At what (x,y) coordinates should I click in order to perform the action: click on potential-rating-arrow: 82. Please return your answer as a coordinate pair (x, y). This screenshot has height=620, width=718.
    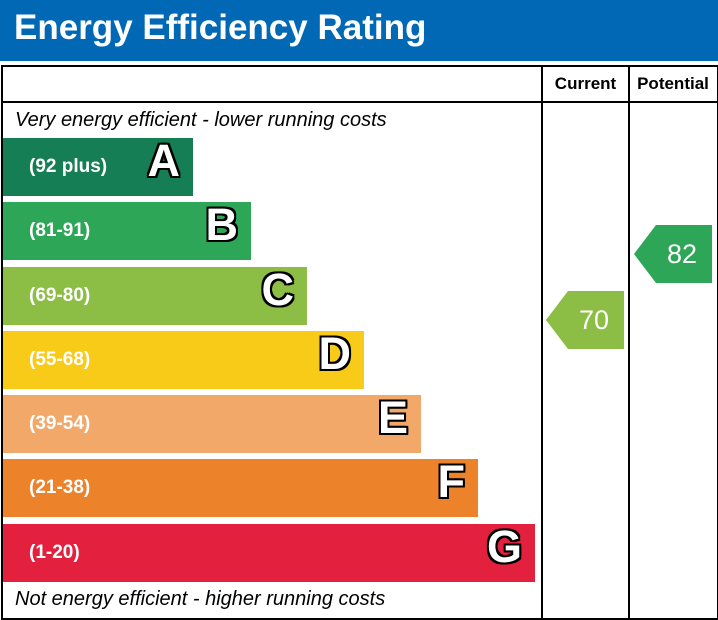
    Looking at the image, I should click on (673, 254).